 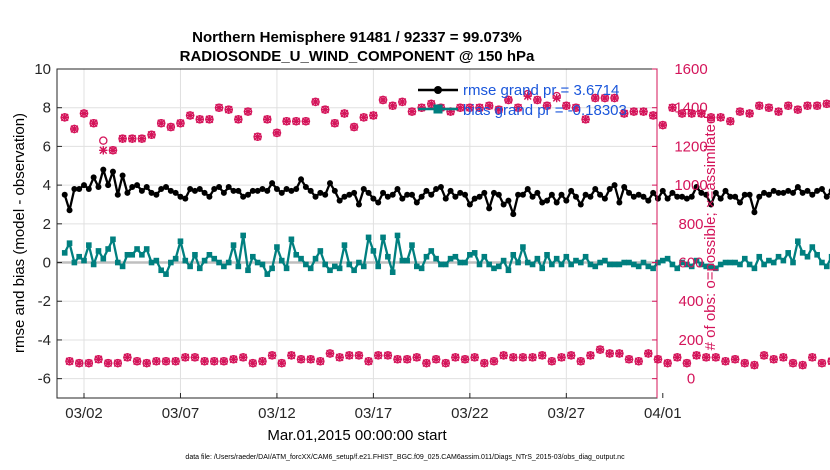 I want to click on bias-series, so click(x=445, y=254).